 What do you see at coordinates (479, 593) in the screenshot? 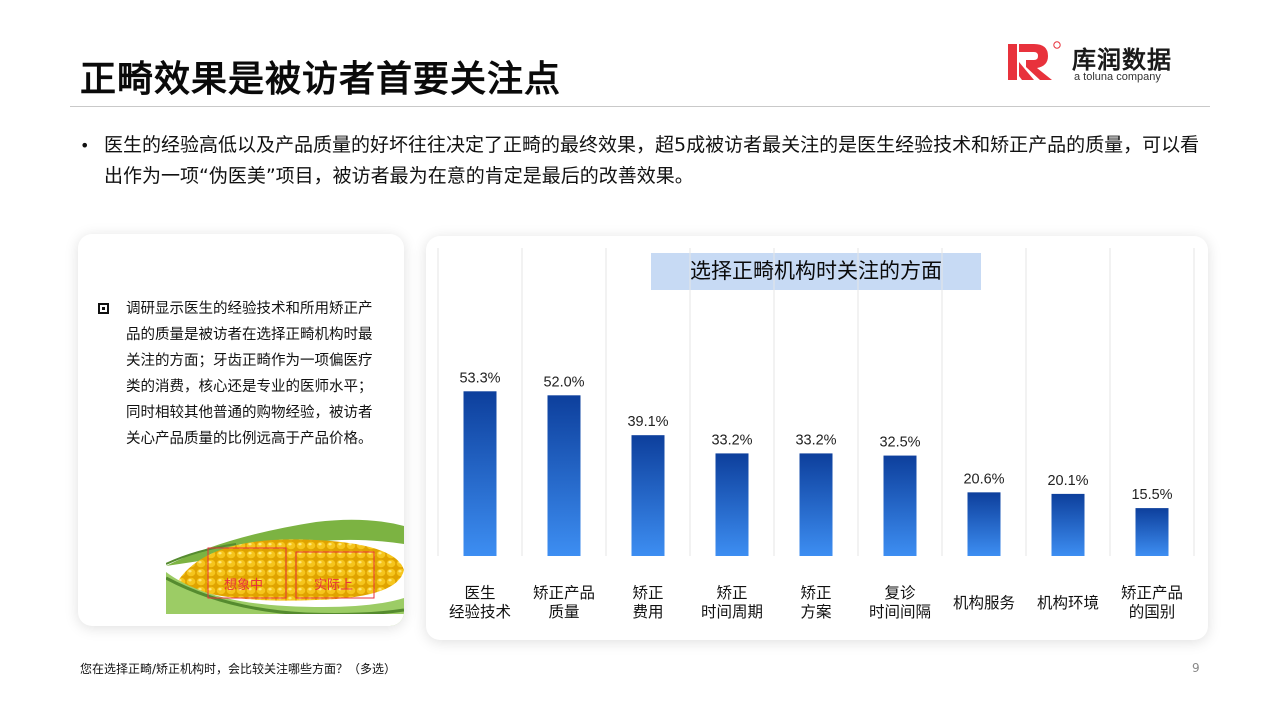
I see `category-label: 医生` at bounding box center [479, 593].